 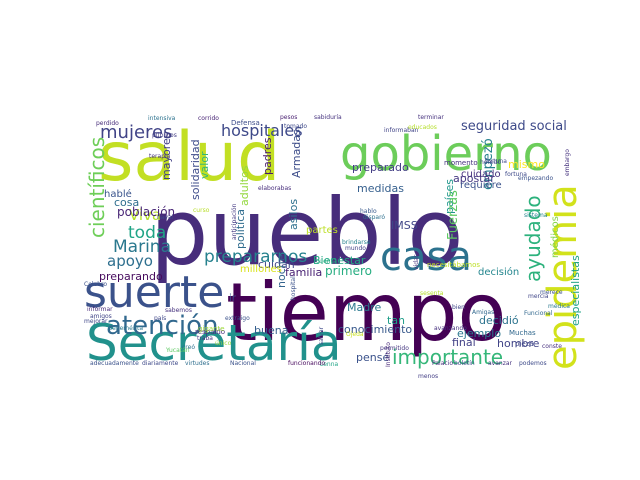 What do you see at coordinates (450, 328) in the screenshot?
I see `cloud-word-90: avanzando` at bounding box center [450, 328].